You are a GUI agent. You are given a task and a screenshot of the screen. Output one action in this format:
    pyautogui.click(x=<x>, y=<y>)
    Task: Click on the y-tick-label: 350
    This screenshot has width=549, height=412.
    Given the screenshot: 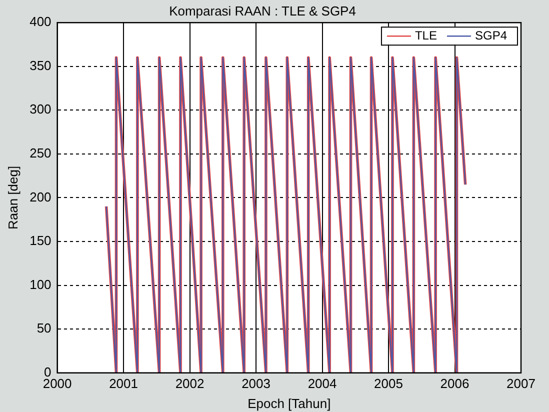 What is the action you would take?
    pyautogui.click(x=41, y=65)
    